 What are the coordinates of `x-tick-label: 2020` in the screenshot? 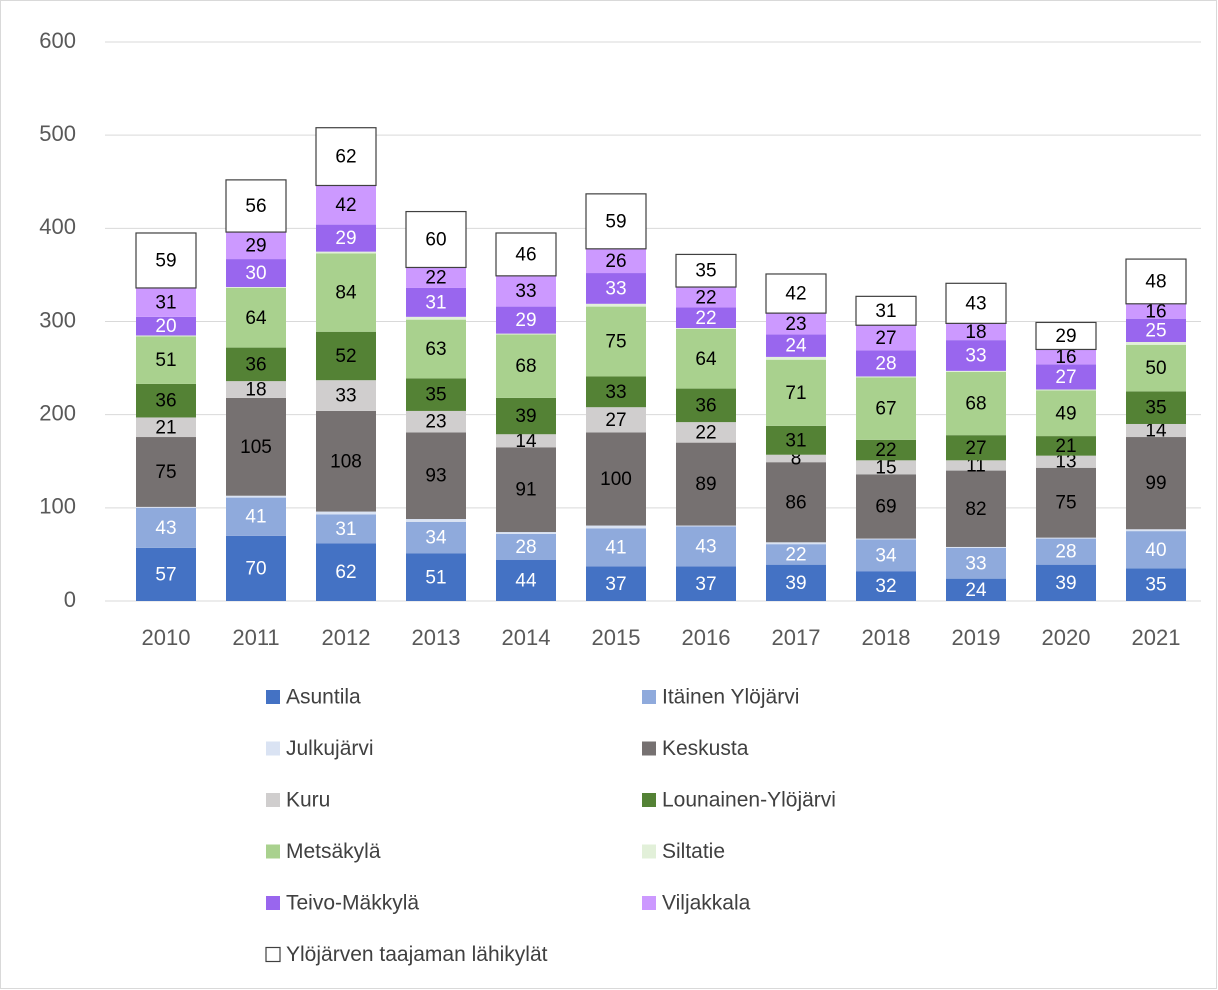 It's located at (1066, 637).